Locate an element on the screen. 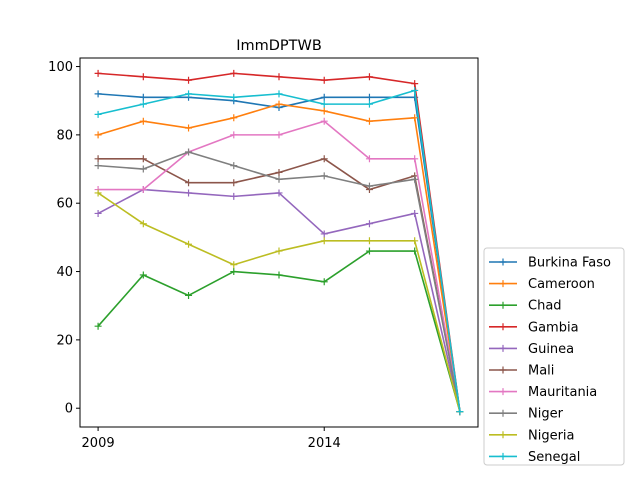 Image resolution: width=640 pixels, height=484 pixels. data-point-cameroon-2011 is located at coordinates (189, 128).